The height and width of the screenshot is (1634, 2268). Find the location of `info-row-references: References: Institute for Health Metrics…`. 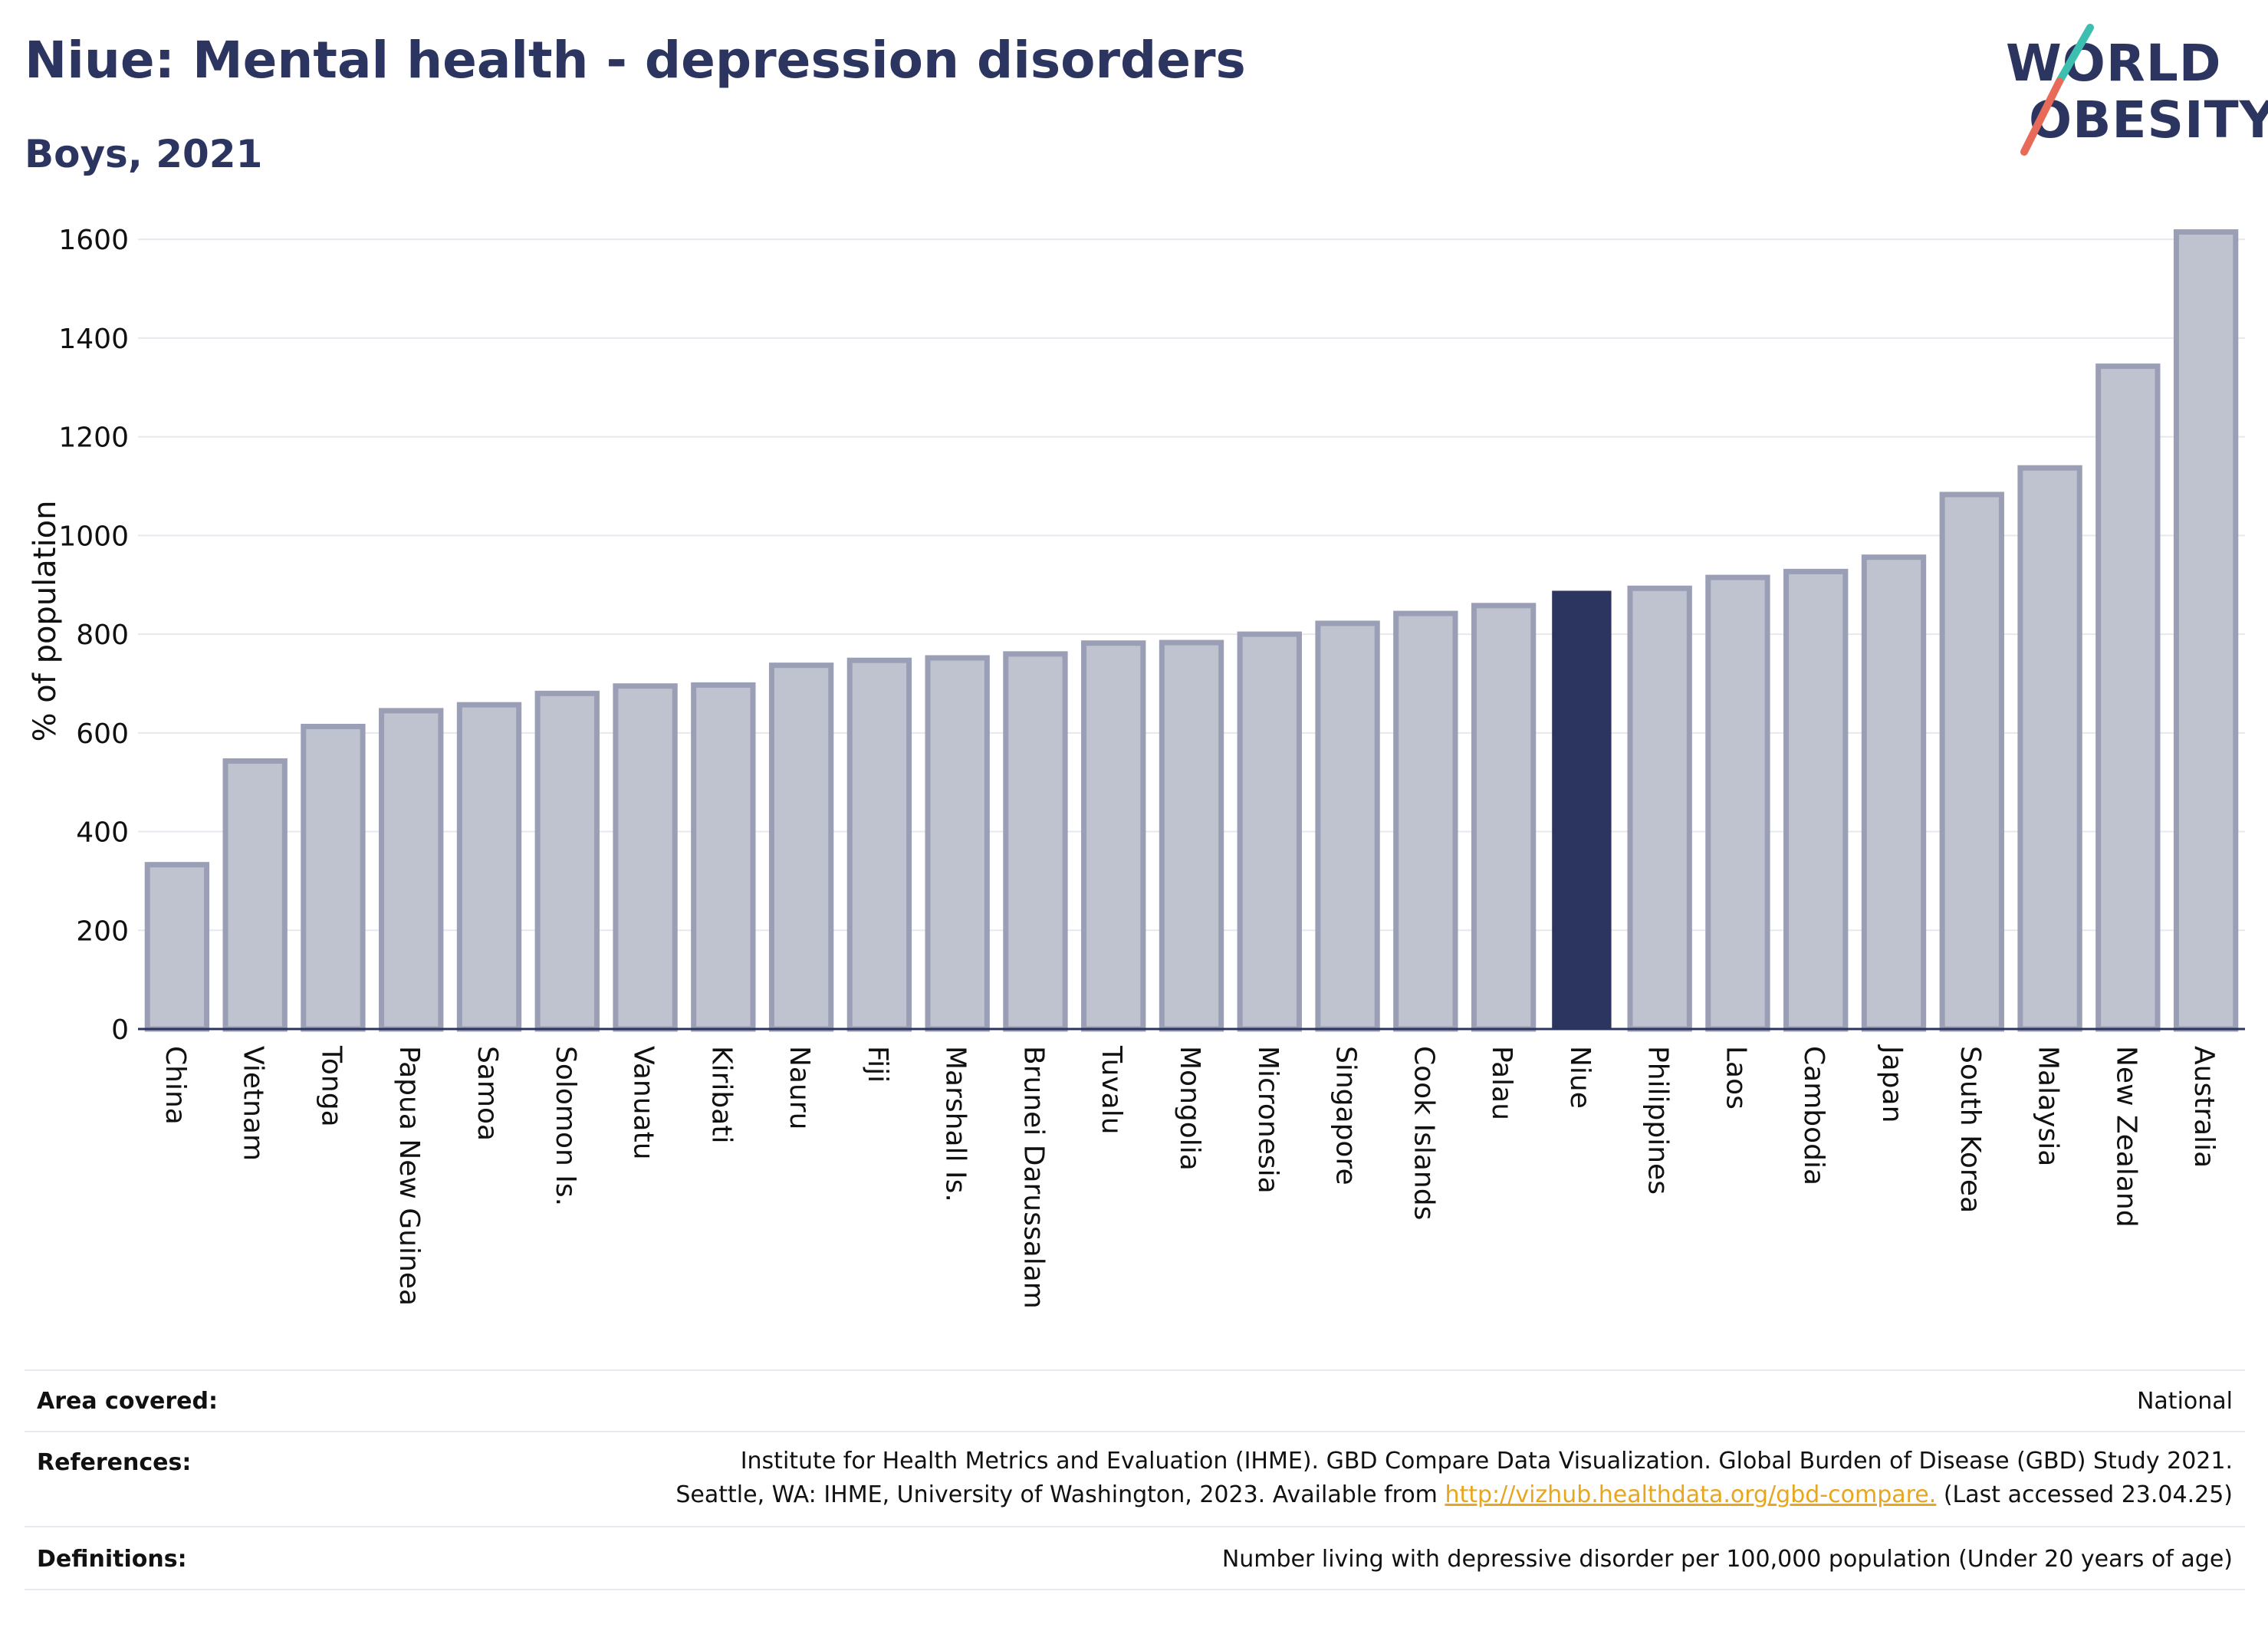

info-row-references: References: Institute for Health Metrics… is located at coordinates (1135, 1479).